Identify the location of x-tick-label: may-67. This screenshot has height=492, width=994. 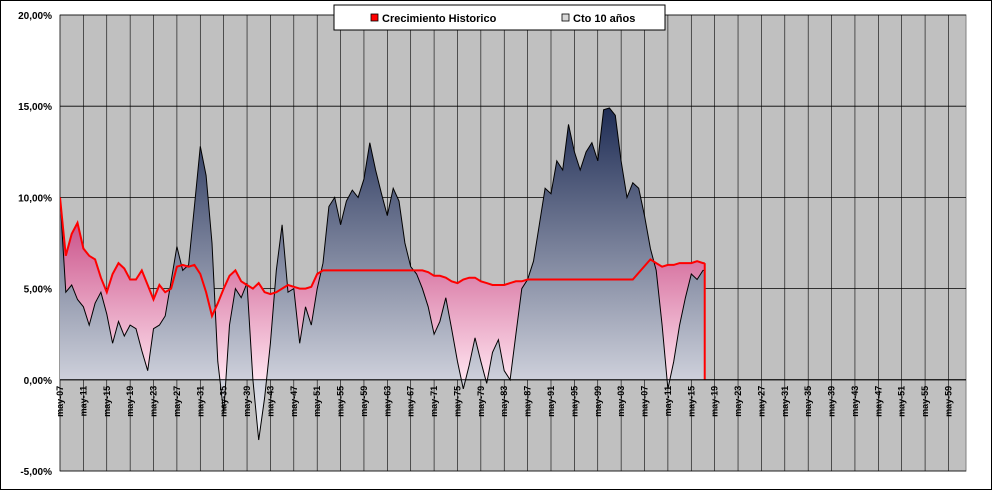
(411, 401).